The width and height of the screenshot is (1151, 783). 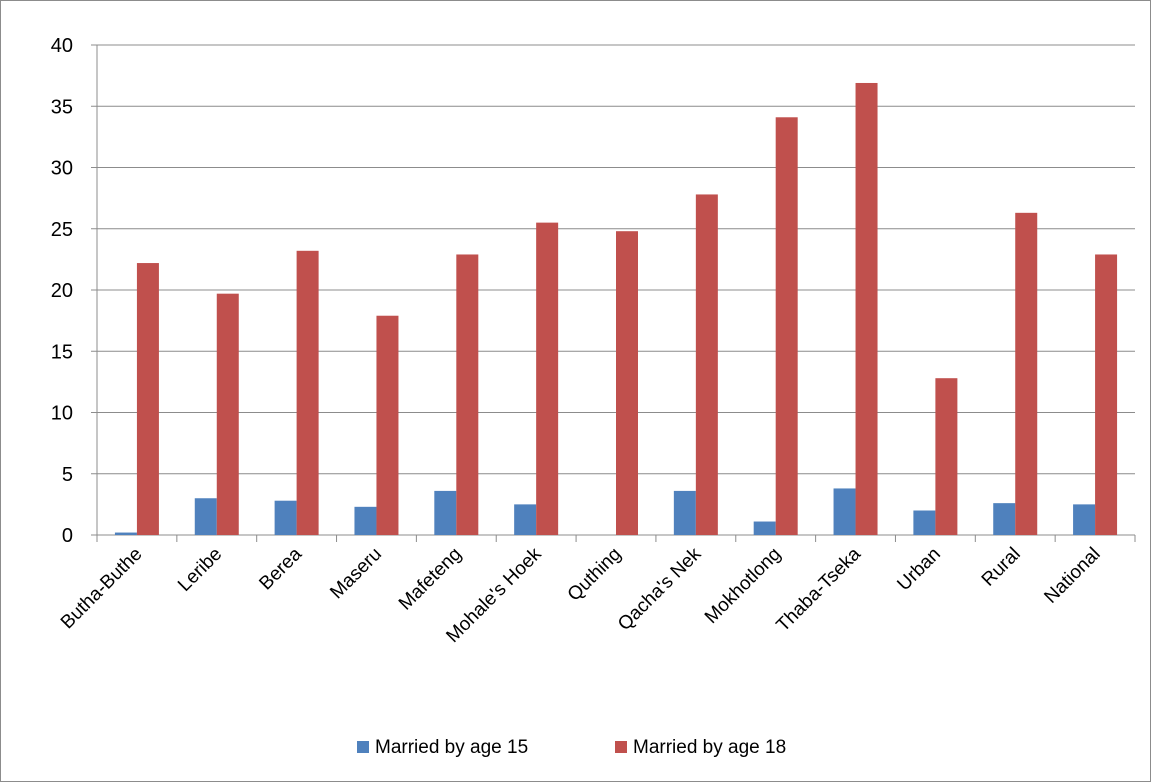 What do you see at coordinates (430, 579) in the screenshot?
I see `x-category-label: Mafeteng` at bounding box center [430, 579].